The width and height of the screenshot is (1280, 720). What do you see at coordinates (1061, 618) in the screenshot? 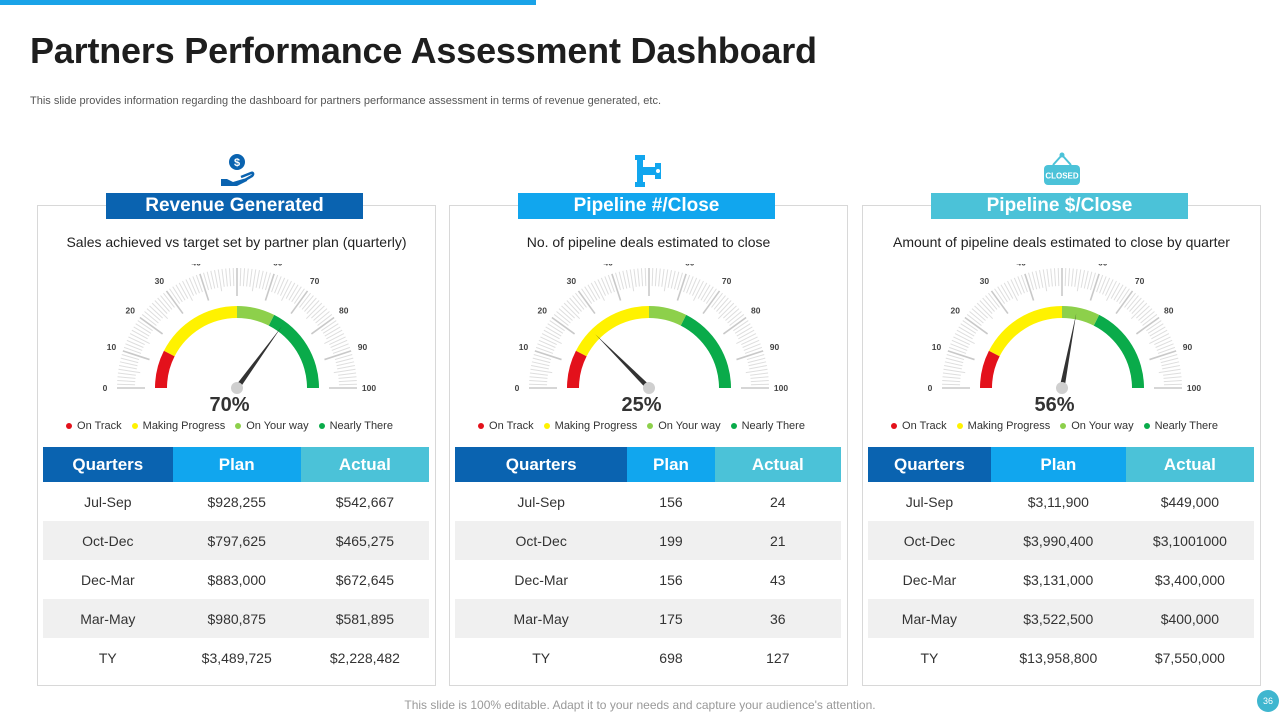
I see `table-row: Mar-May $3,522,500 $400,000` at bounding box center [1061, 618].